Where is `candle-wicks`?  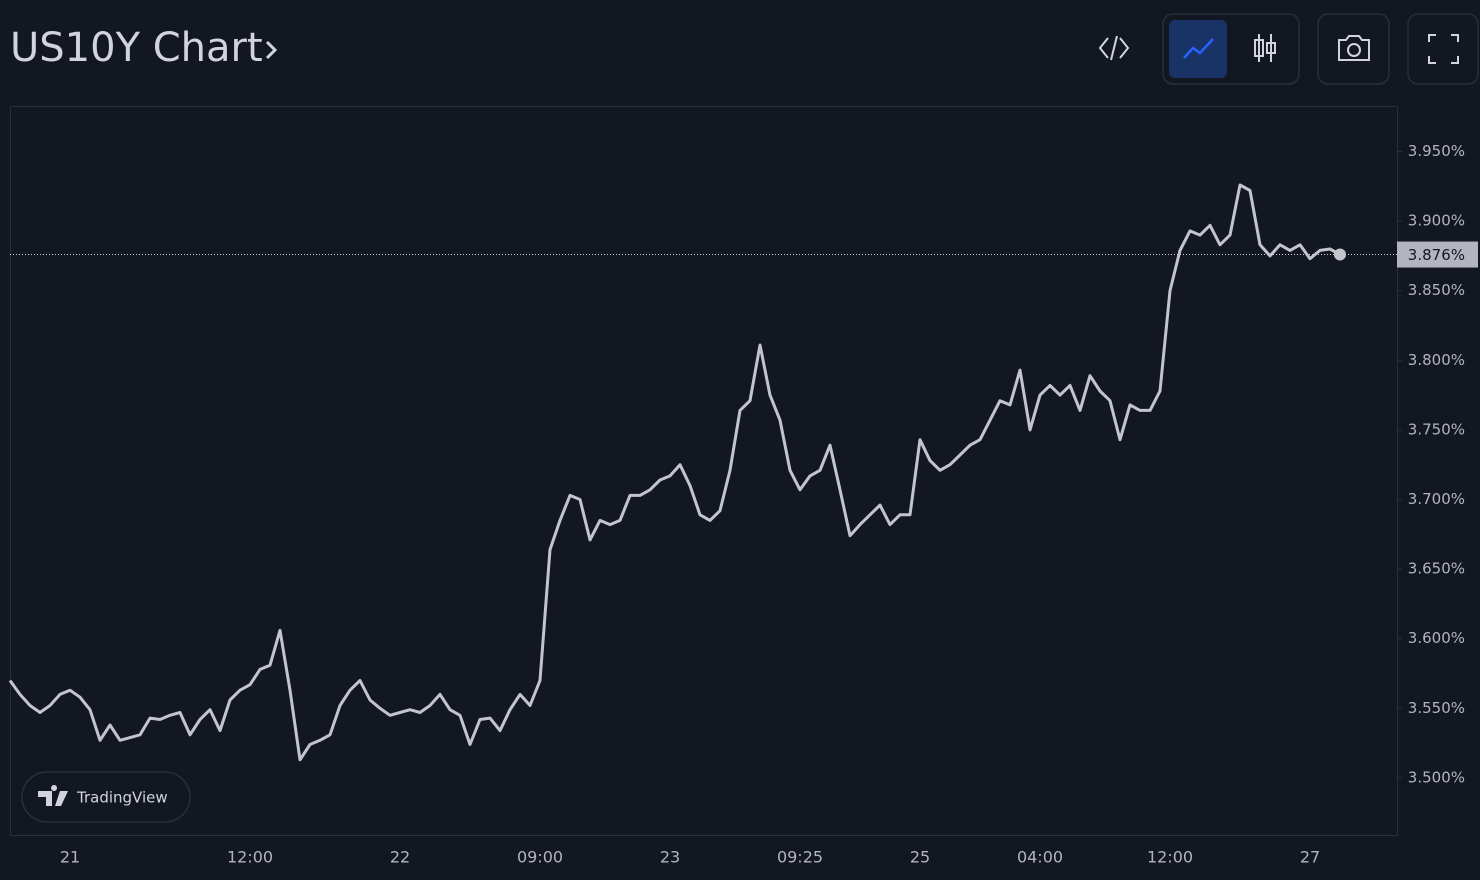
candle-wicks is located at coordinates (1265, 48).